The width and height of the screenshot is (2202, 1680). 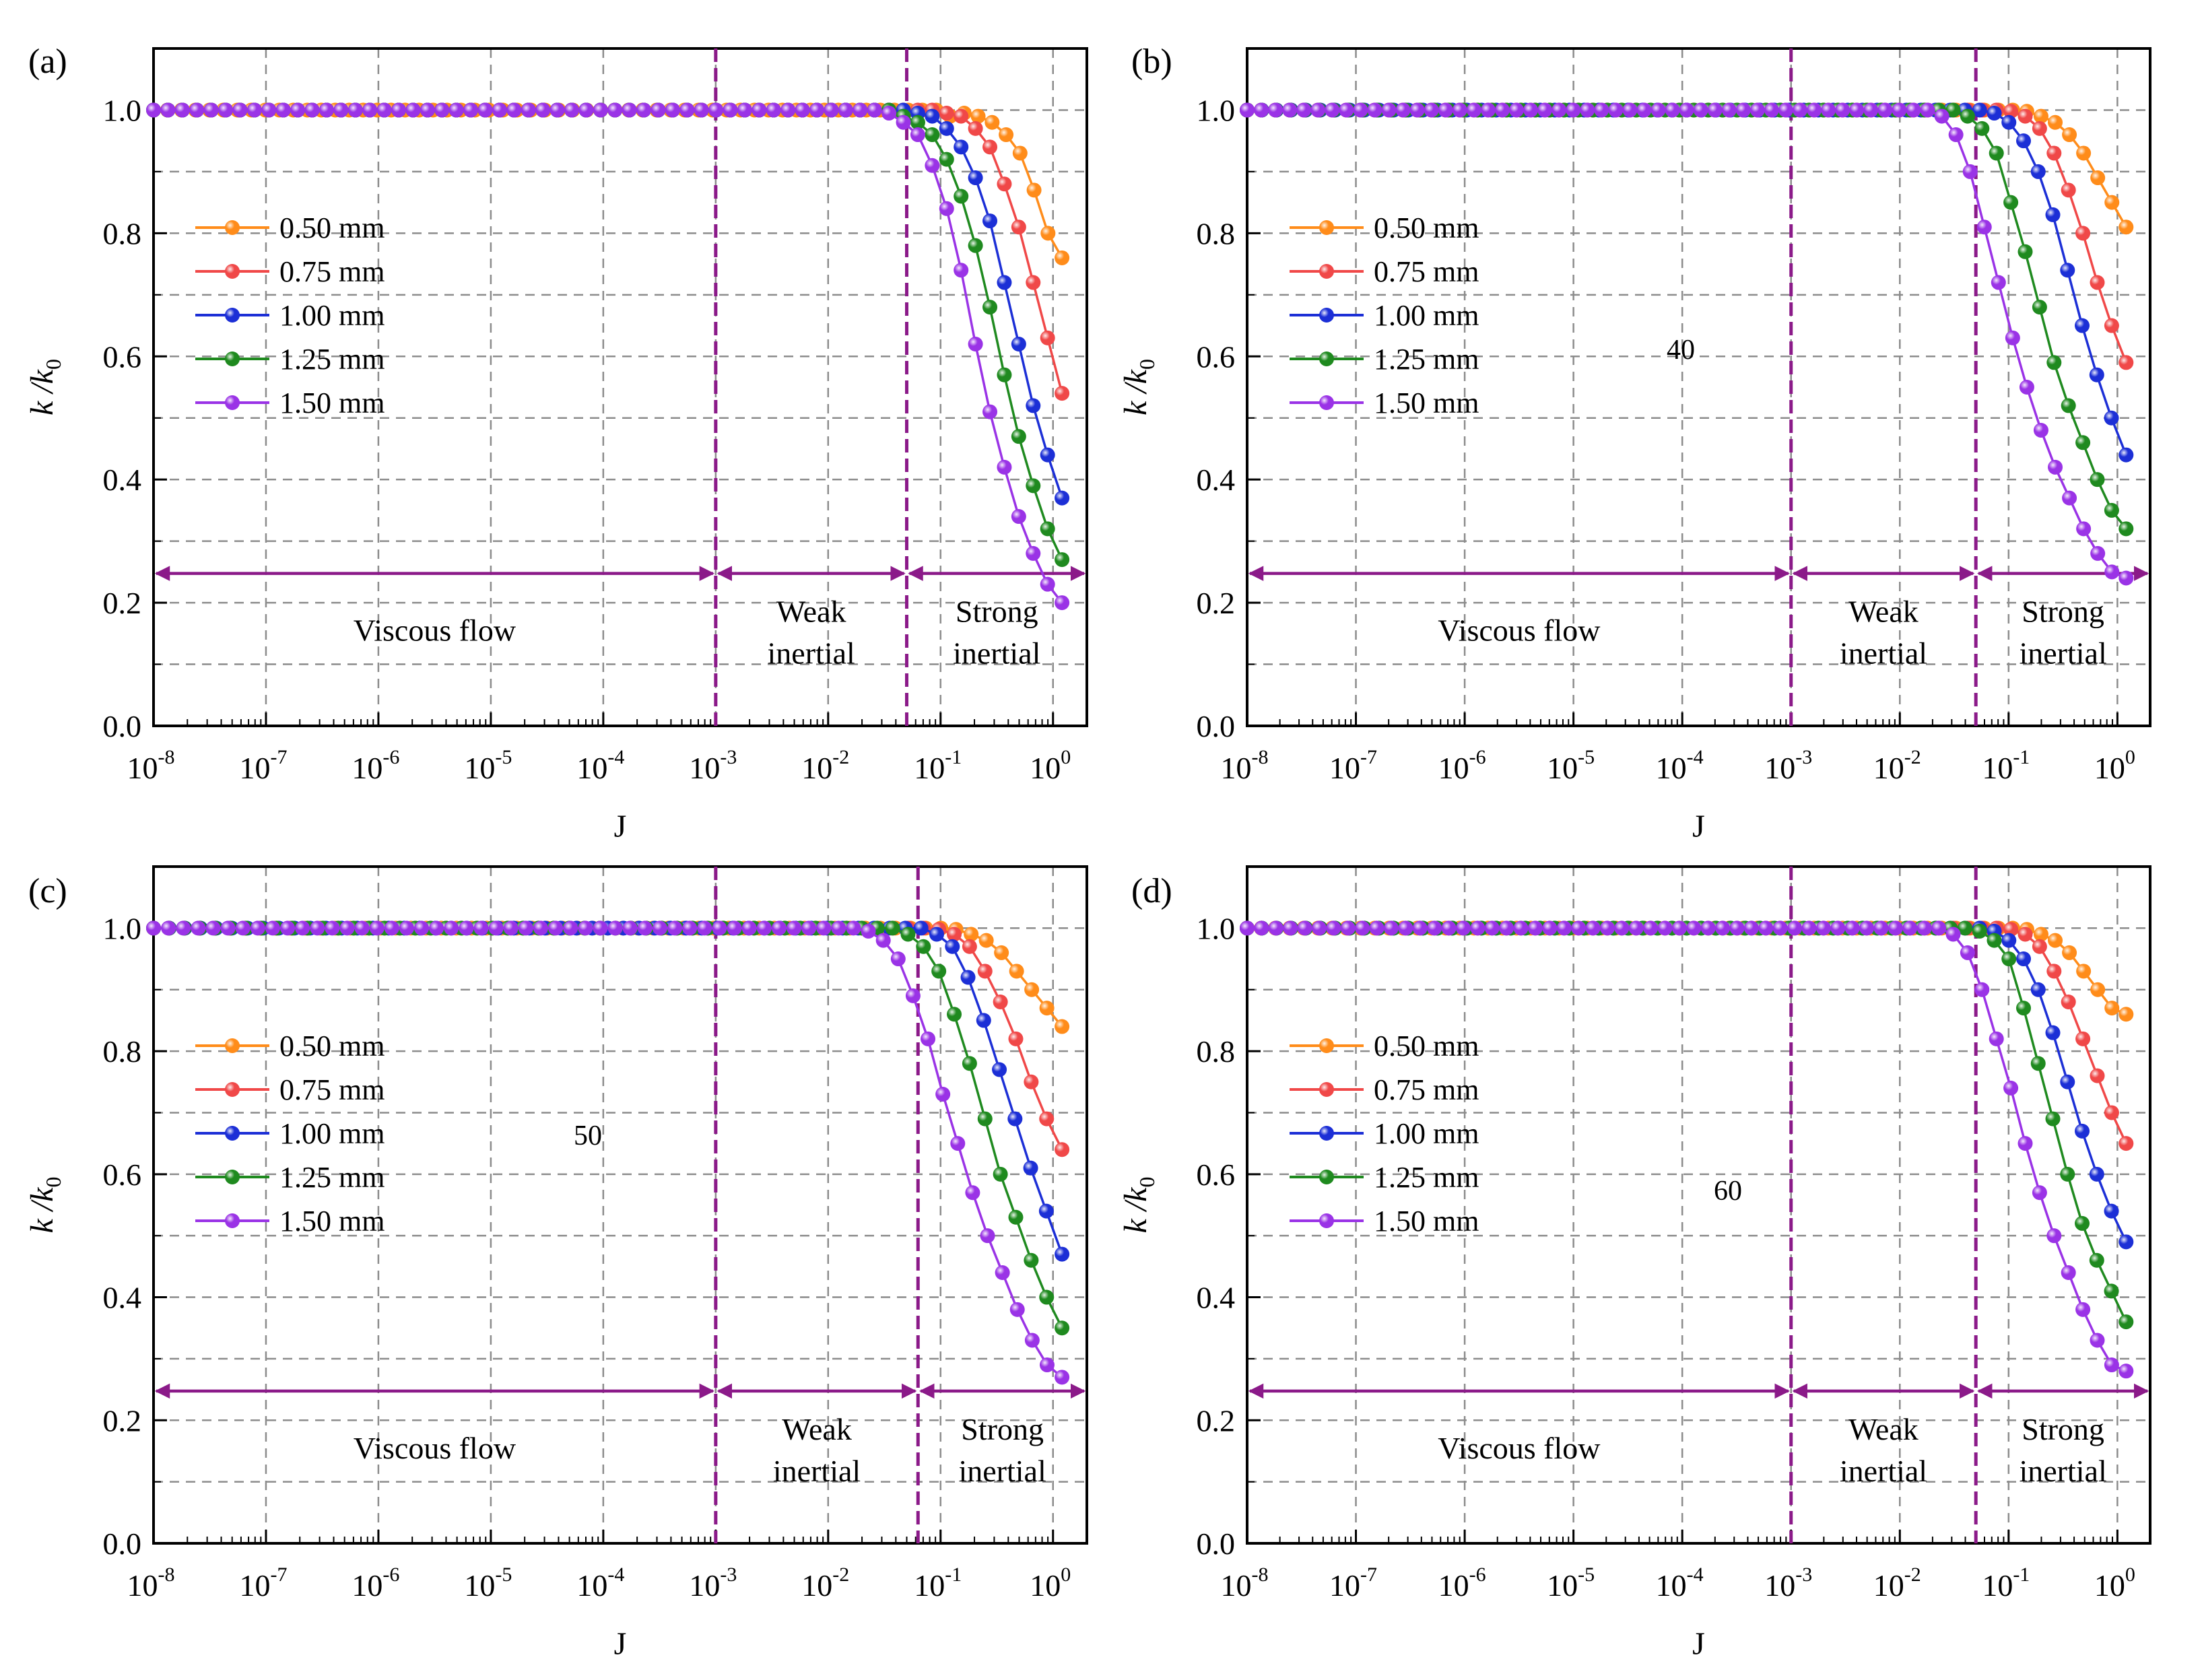 I want to click on legend-label: 0.75 mm, so click(x=332, y=1089).